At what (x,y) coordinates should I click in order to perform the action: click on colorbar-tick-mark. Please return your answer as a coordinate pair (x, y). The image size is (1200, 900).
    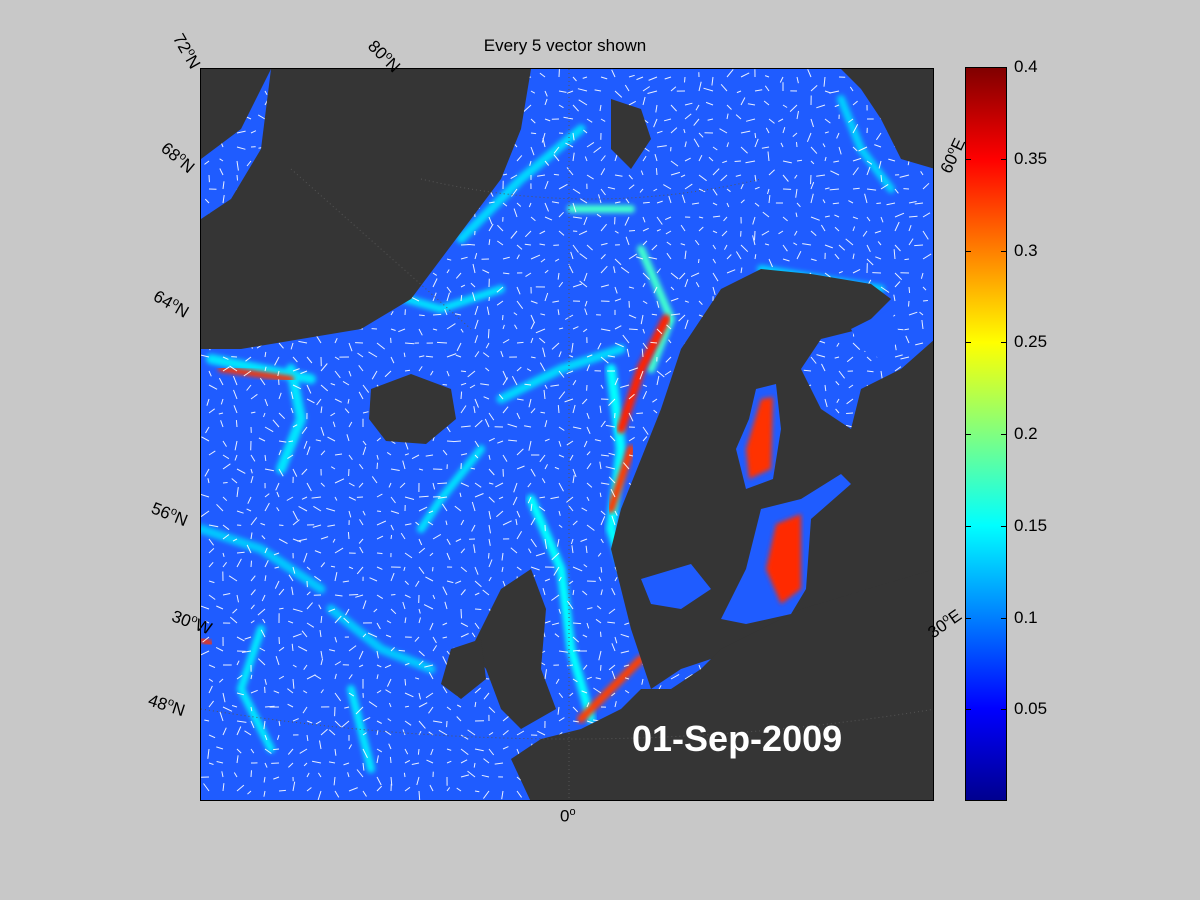
    Looking at the image, I should click on (1004, 159).